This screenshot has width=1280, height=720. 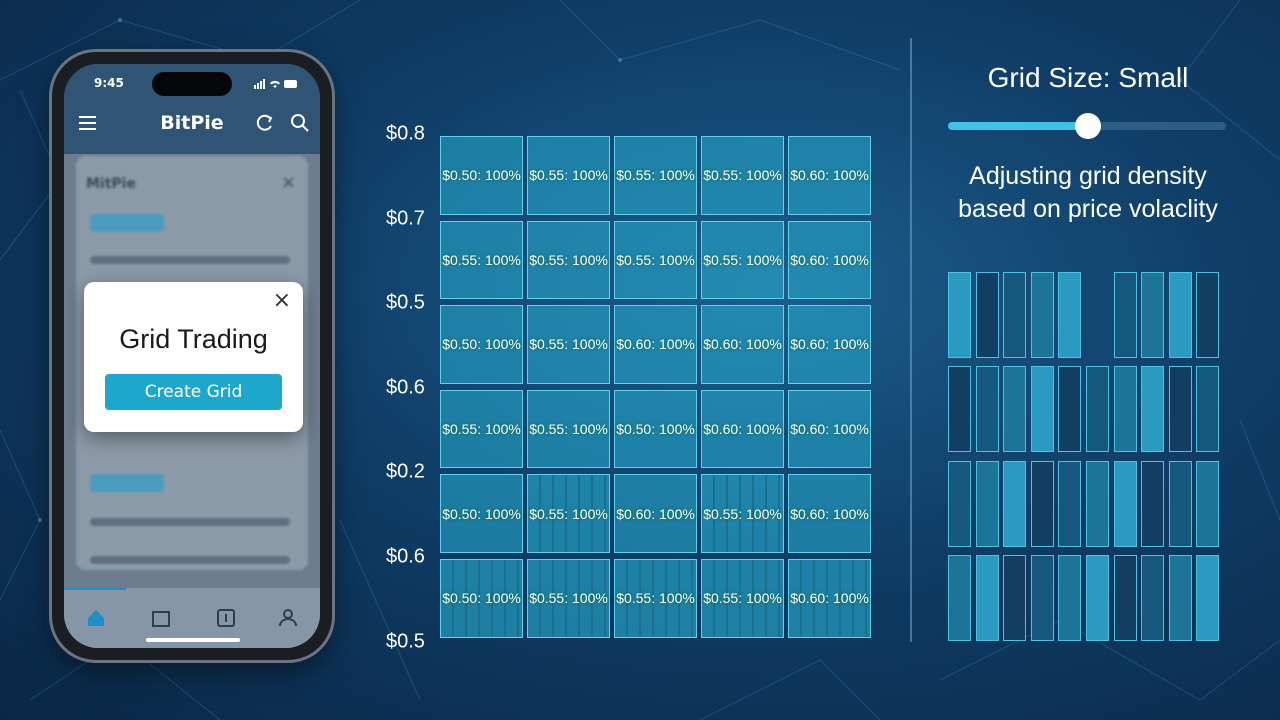 I want to click on modal: × Grid Trading Create Grid, so click(x=193, y=357).